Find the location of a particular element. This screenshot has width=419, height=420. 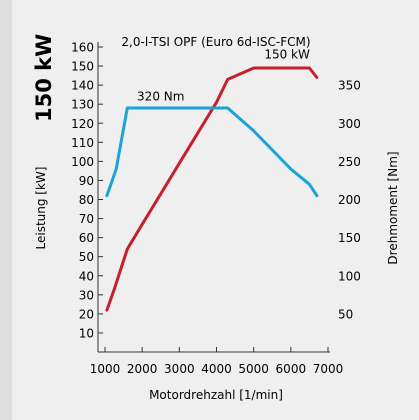

x-tick-label: 1000 is located at coordinates (105, 369).